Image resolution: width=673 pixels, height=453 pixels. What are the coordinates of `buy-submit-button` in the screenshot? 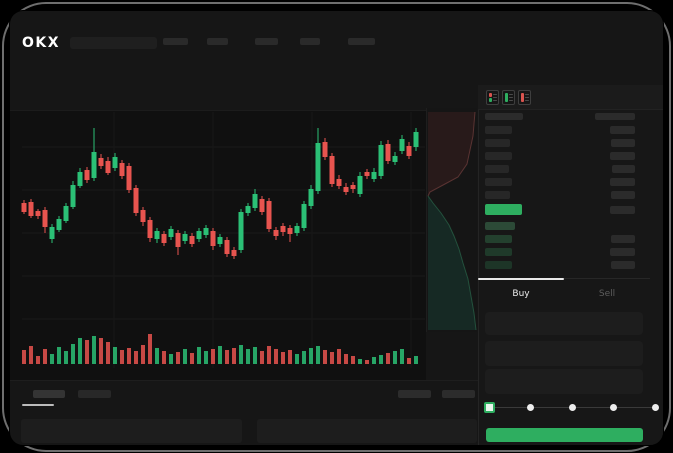 It's located at (564, 435).